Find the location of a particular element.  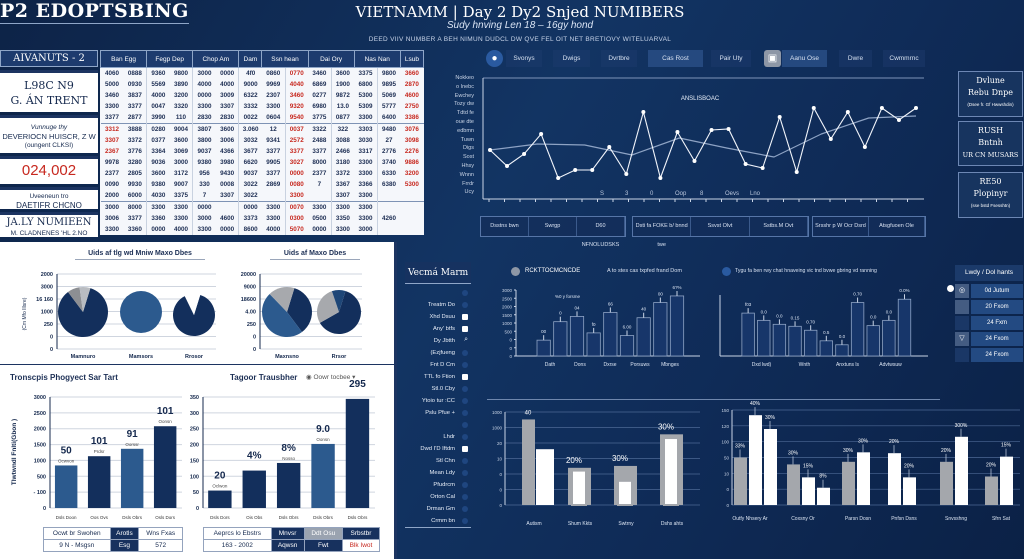

strip-button: Atsgfuoen Ole is located at coordinates (897, 226).